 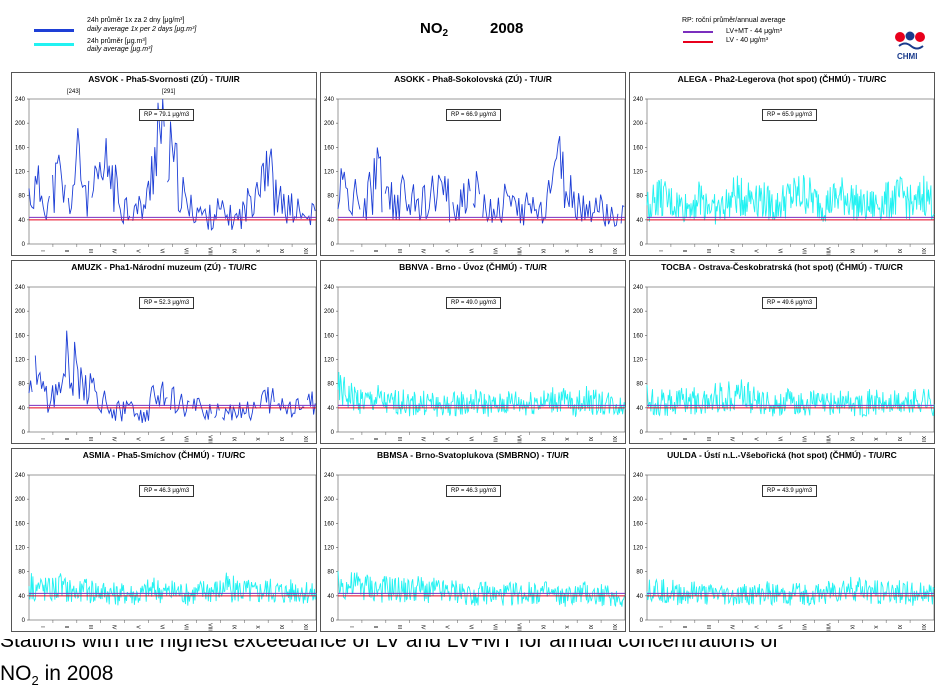 I want to click on chart-title: ASMIA - Pha5-Smíchov (ČHMÚ) - T/U/RC, so click(x=164, y=455).